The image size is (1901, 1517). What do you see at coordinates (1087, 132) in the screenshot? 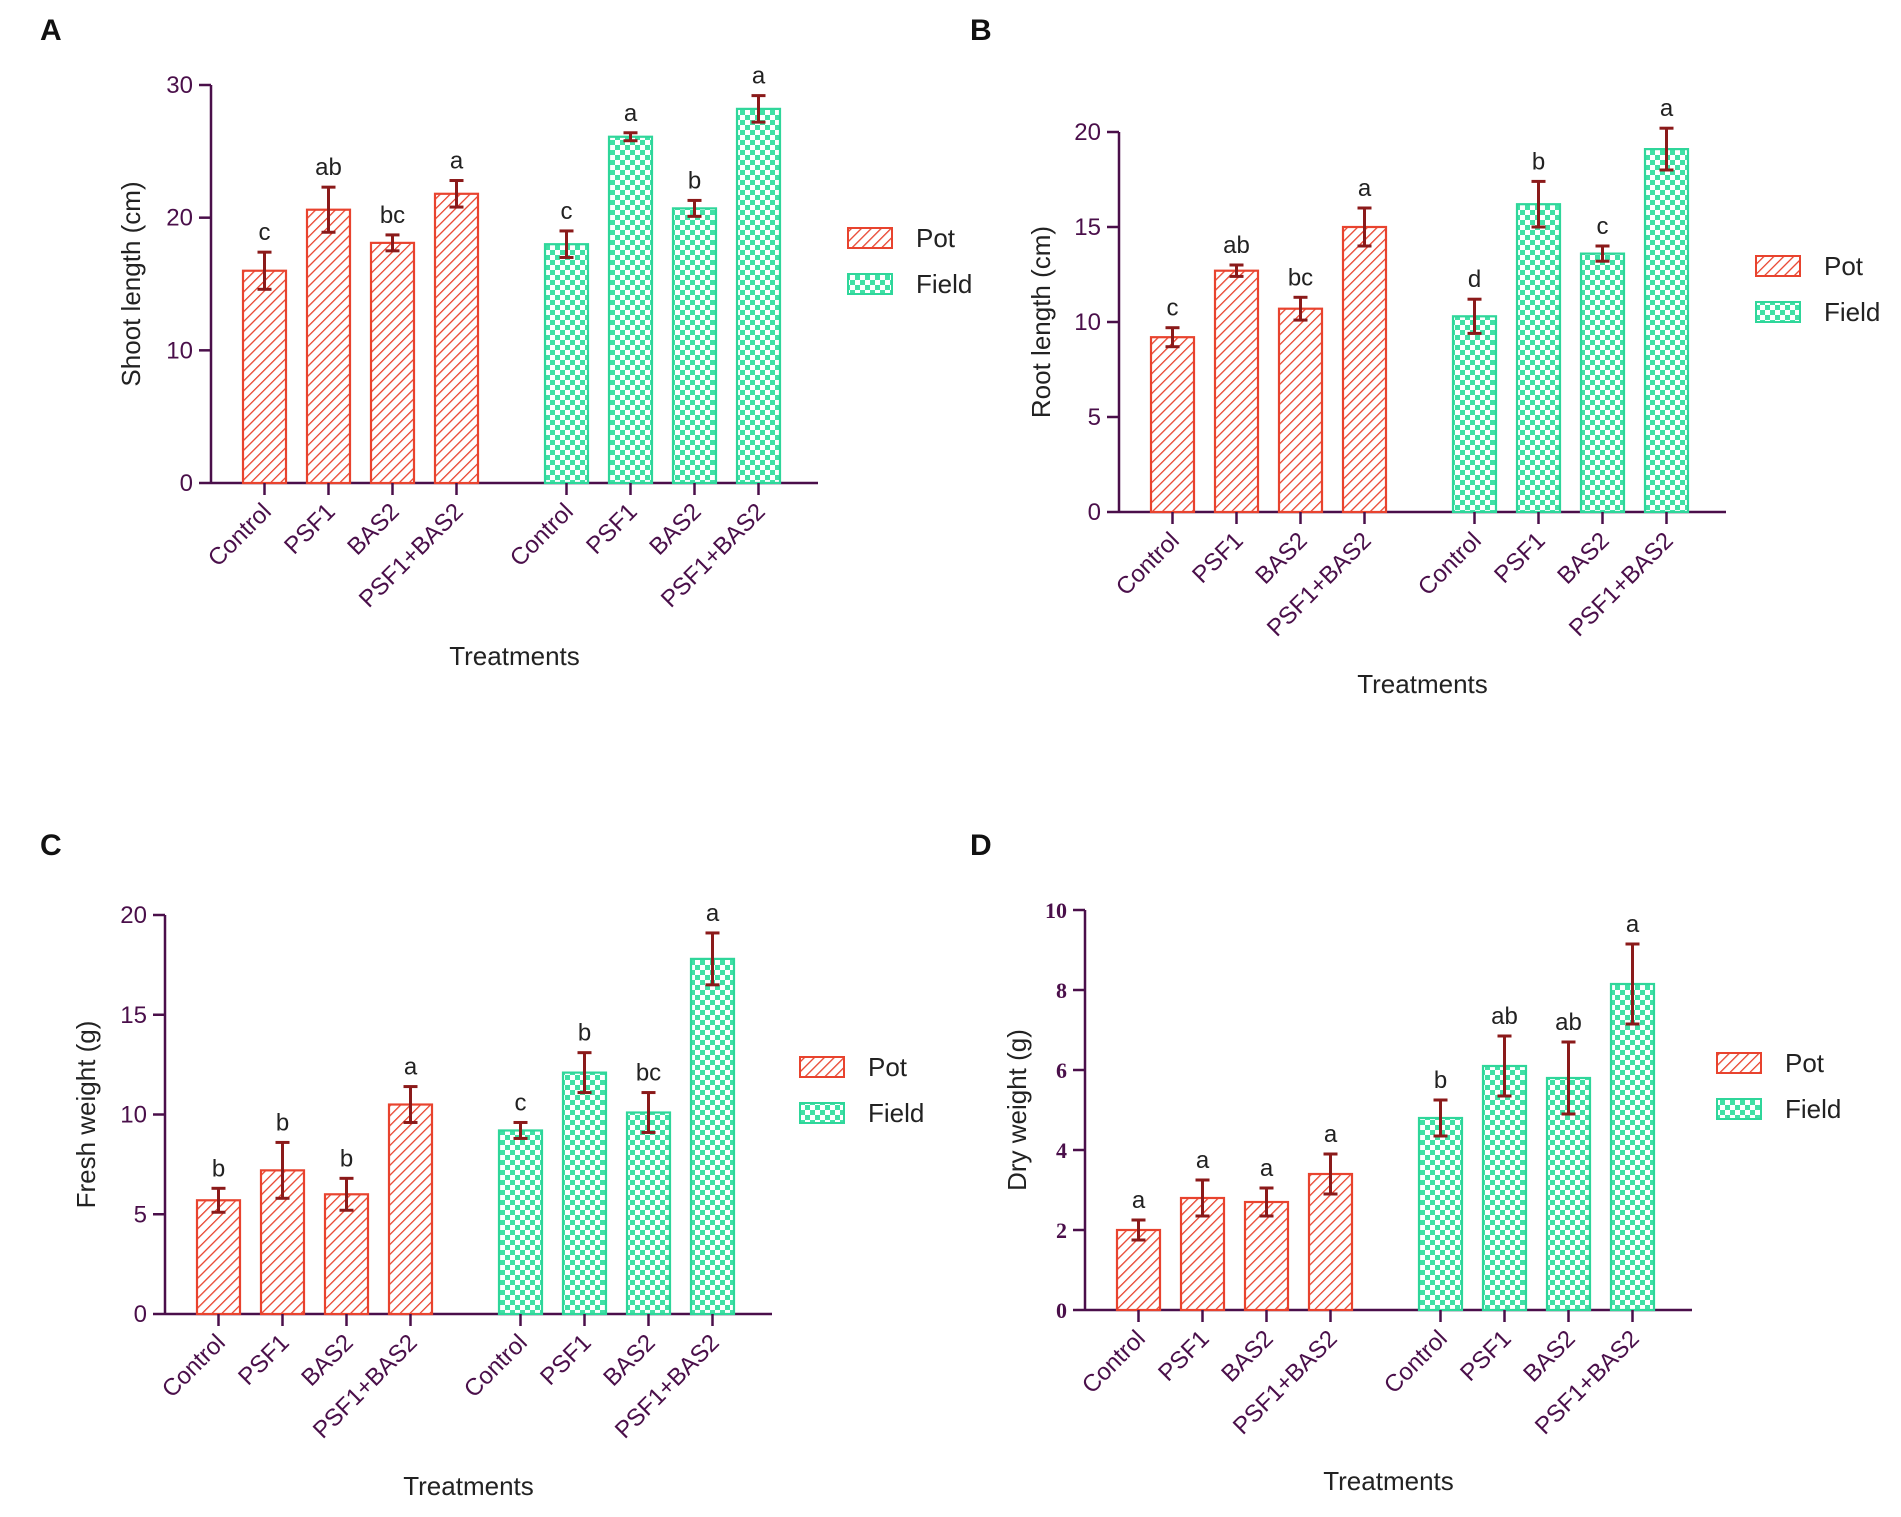
I see `y-tick-label-b: 20` at bounding box center [1087, 132].